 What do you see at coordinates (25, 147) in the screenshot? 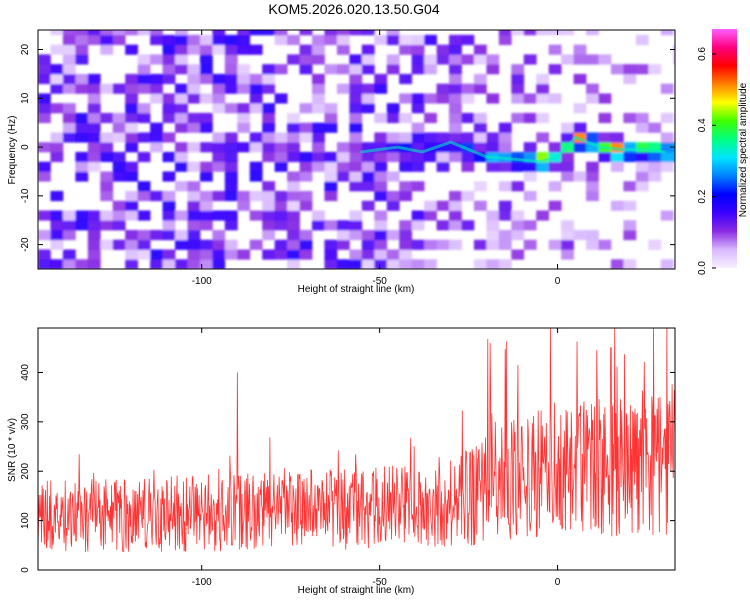
I see `spectrogram-y-tick-label: 0` at bounding box center [25, 147].